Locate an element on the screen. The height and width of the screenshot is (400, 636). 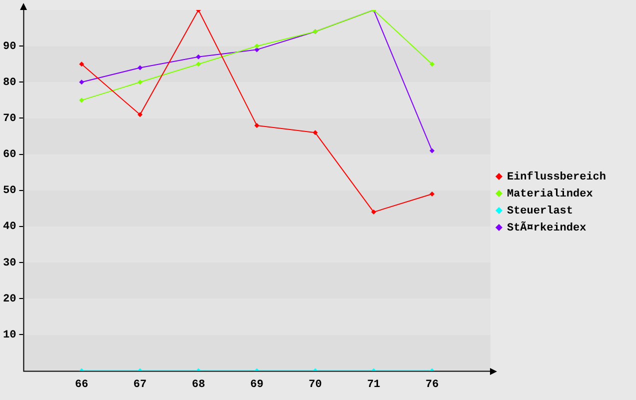
x-tick-label: 67 is located at coordinates (140, 385).